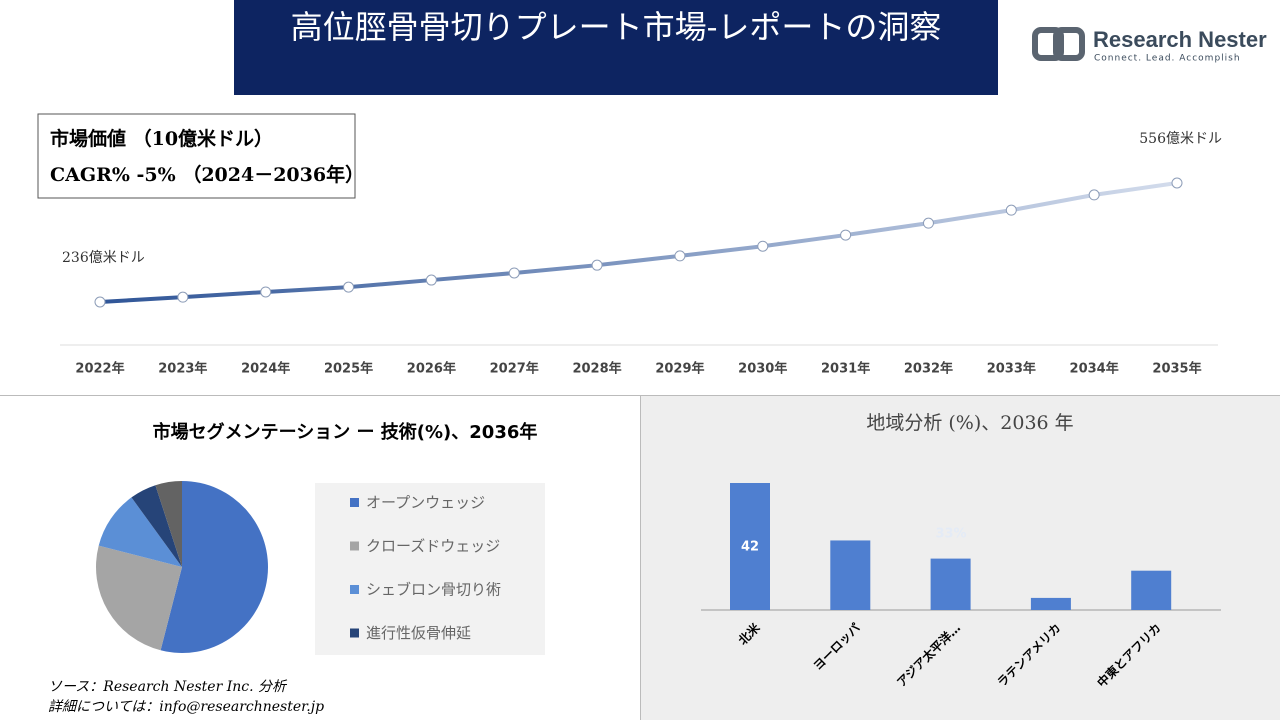 This screenshot has height=720, width=1280. Describe the element at coordinates (969, 423) in the screenshot. I see `chart-title: 地域分析 (%)、2036 年` at that location.